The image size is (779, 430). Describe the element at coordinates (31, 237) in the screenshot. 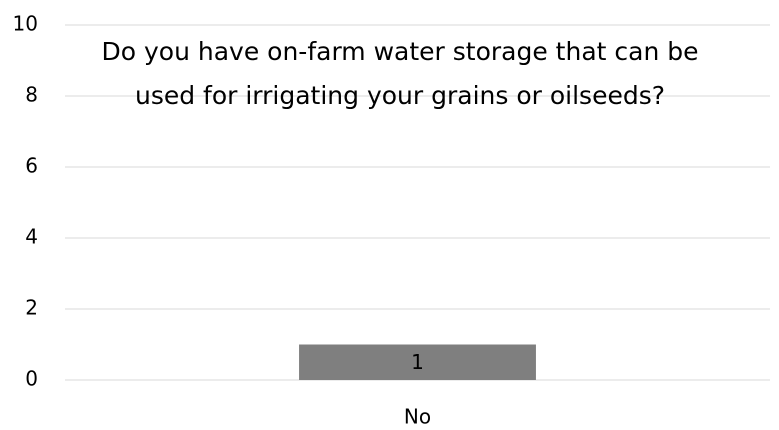

I see `y-tick-label: 4` at that location.